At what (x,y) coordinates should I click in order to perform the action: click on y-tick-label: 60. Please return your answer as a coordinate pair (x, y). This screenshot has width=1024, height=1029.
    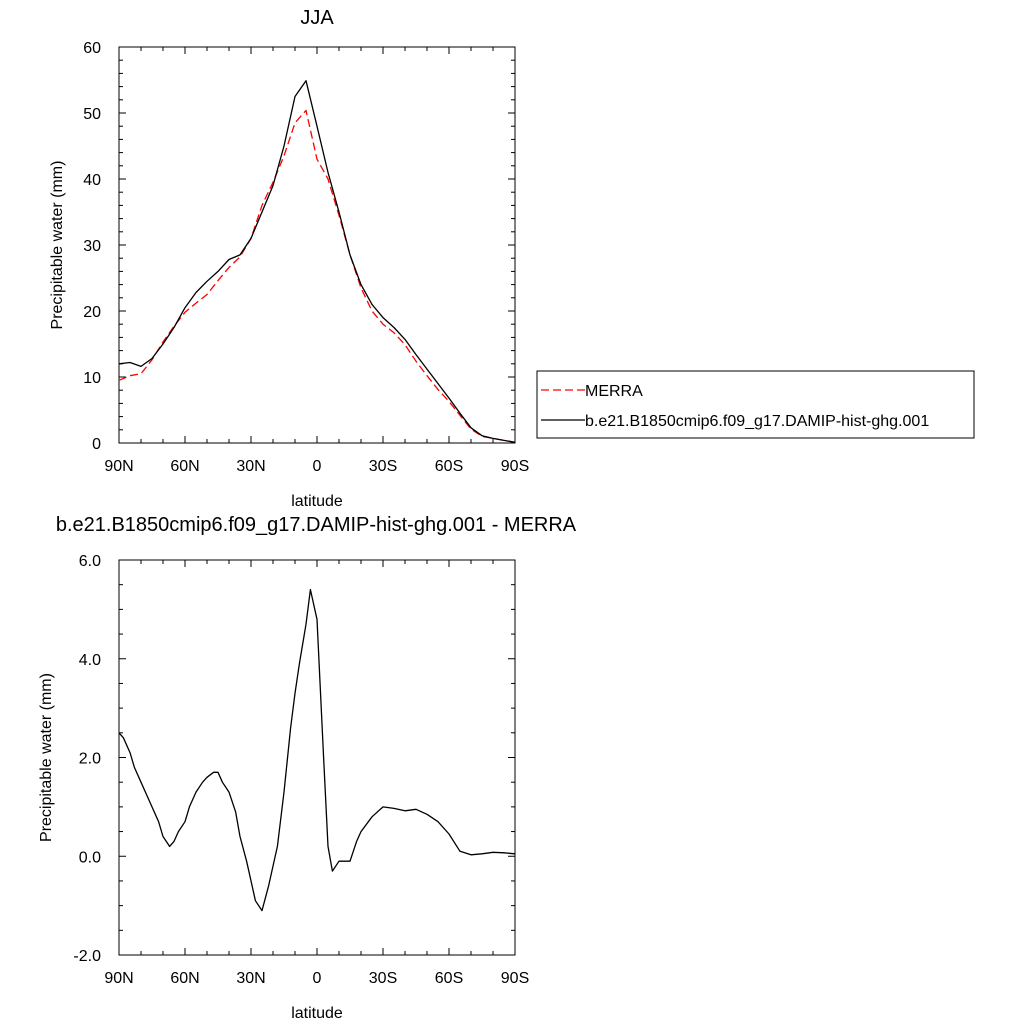
    Looking at the image, I should click on (92, 48).